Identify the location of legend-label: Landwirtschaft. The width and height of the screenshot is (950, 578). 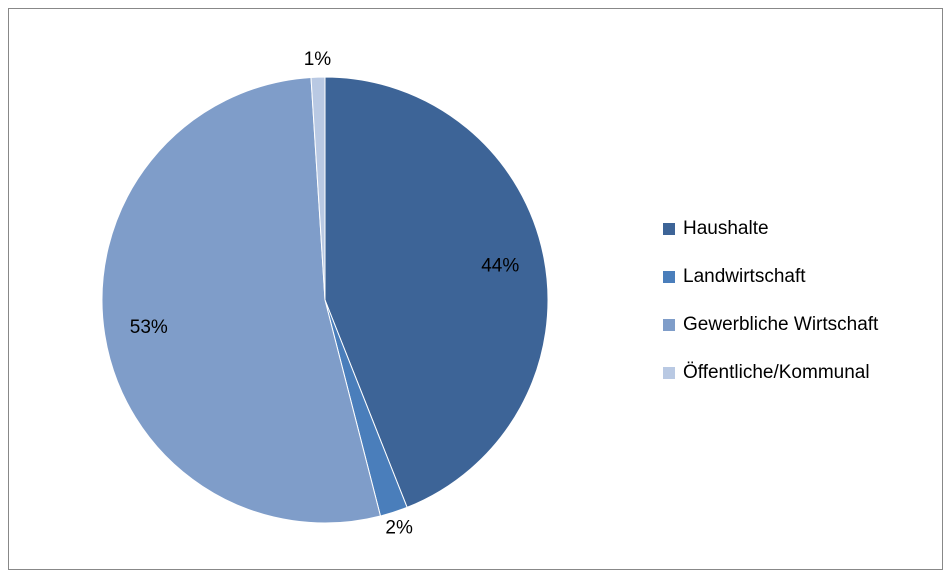
(744, 276).